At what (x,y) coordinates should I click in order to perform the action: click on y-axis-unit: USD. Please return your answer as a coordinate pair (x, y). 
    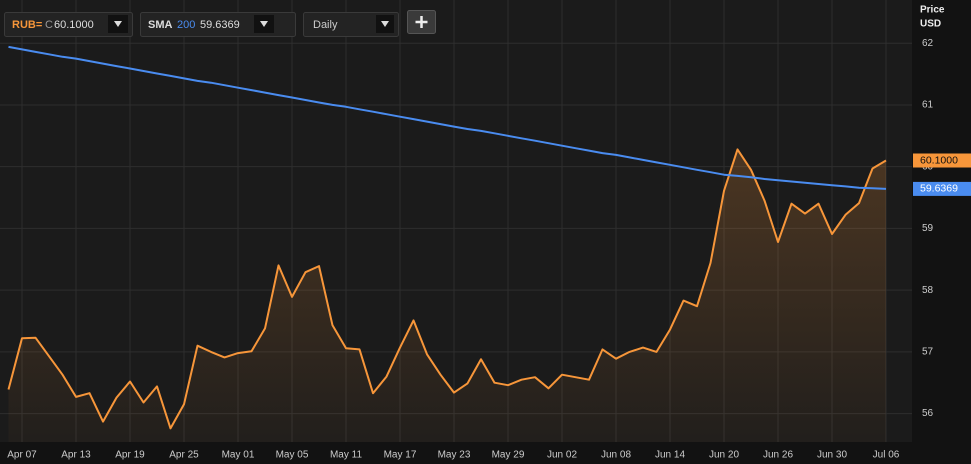
    Looking at the image, I should click on (930, 24).